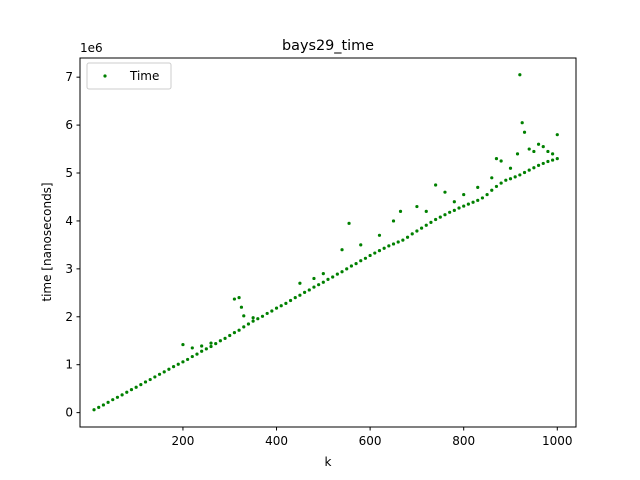 Image resolution: width=640 pixels, height=480 pixels. Describe the element at coordinates (557, 441) in the screenshot. I see `x-tick-label-4: 1000` at that location.